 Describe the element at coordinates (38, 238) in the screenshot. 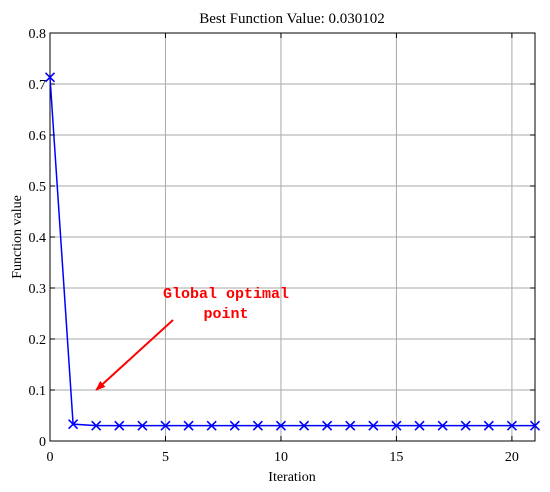

I see `y-tick-label: 0.4` at that location.